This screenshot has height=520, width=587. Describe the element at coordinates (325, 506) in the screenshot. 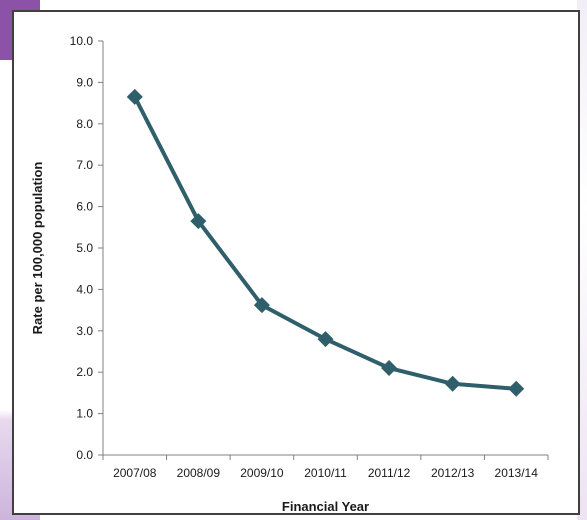

I see `x-axis-title: Financial Year` at that location.